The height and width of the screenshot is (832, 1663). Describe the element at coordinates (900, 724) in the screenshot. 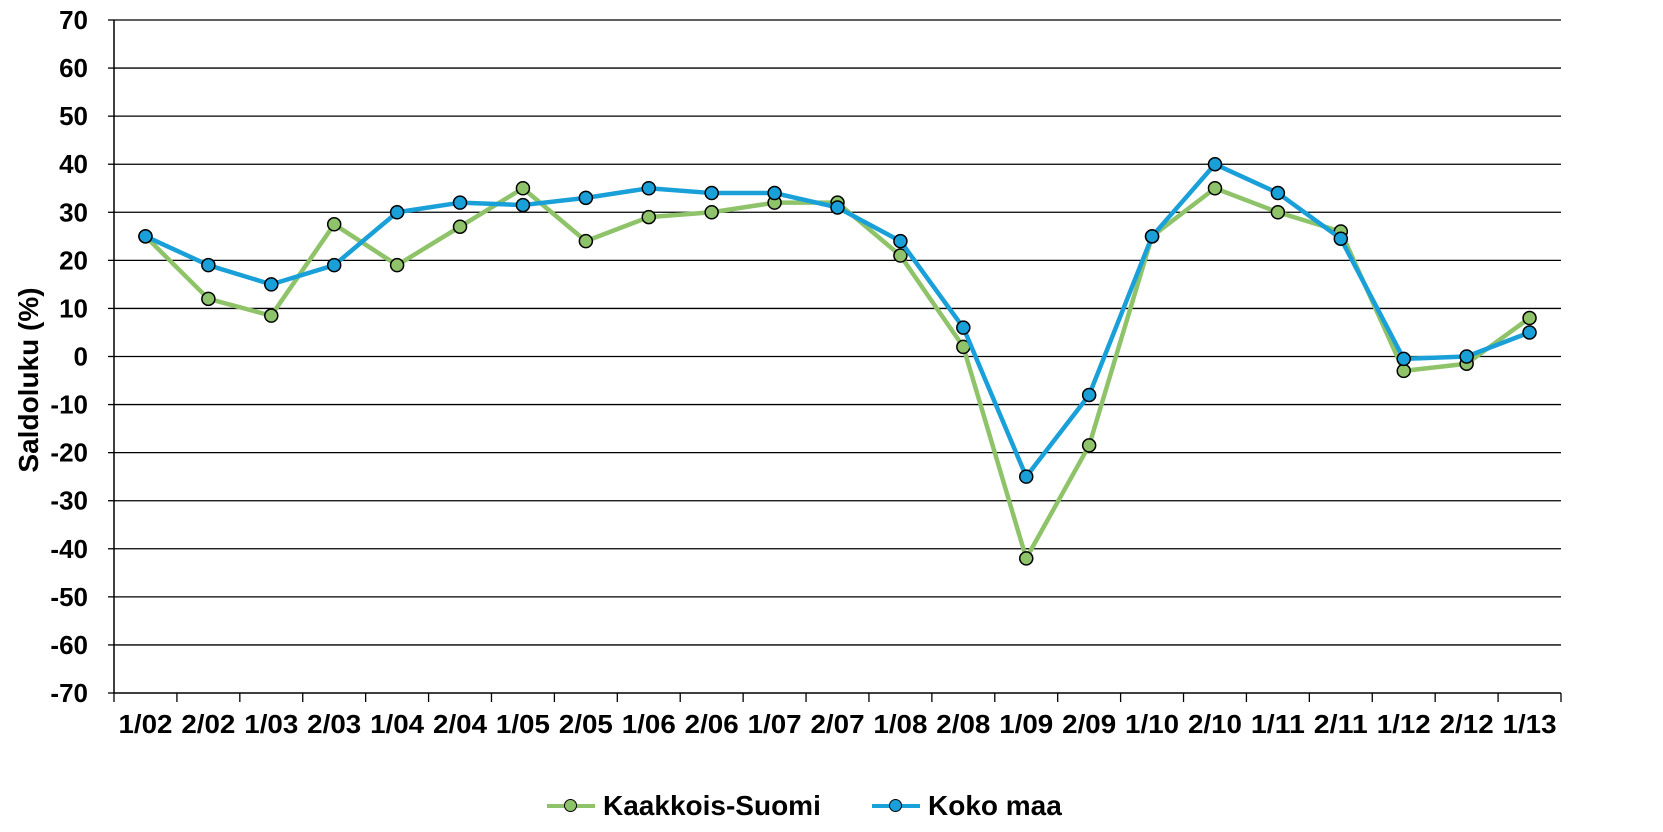

I see `x-tick-label: 1/08` at that location.